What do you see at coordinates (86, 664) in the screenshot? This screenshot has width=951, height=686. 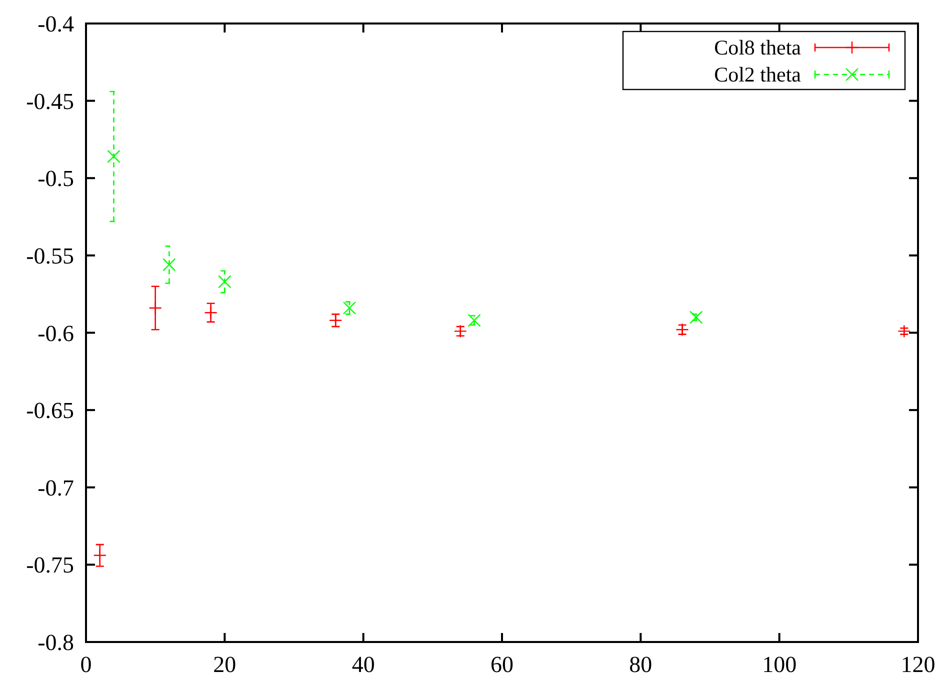 I see `x-tick-label: 0` at bounding box center [86, 664].